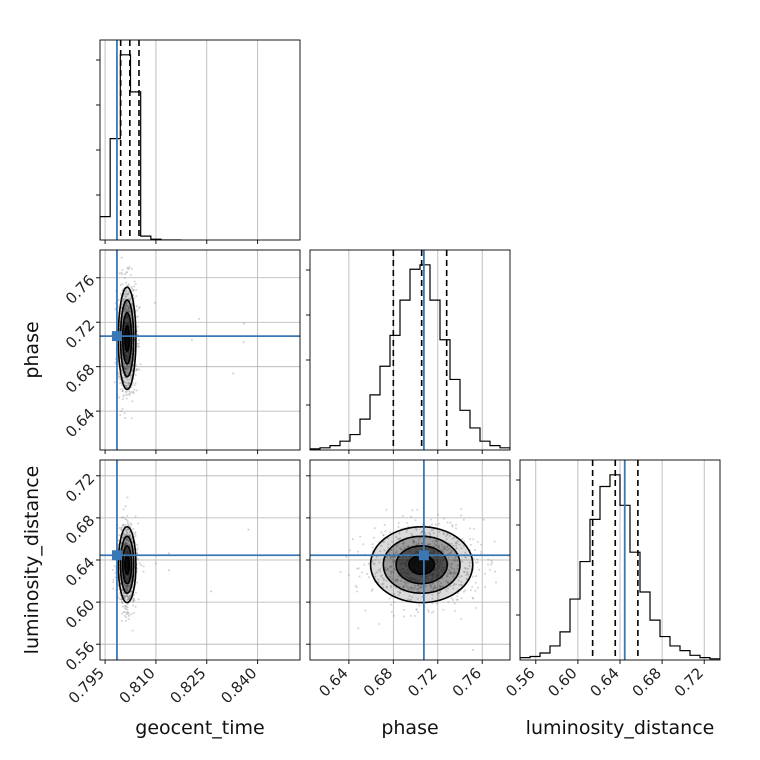  What do you see at coordinates (116, 555) in the screenshot?
I see `truth-marker` at bounding box center [116, 555].